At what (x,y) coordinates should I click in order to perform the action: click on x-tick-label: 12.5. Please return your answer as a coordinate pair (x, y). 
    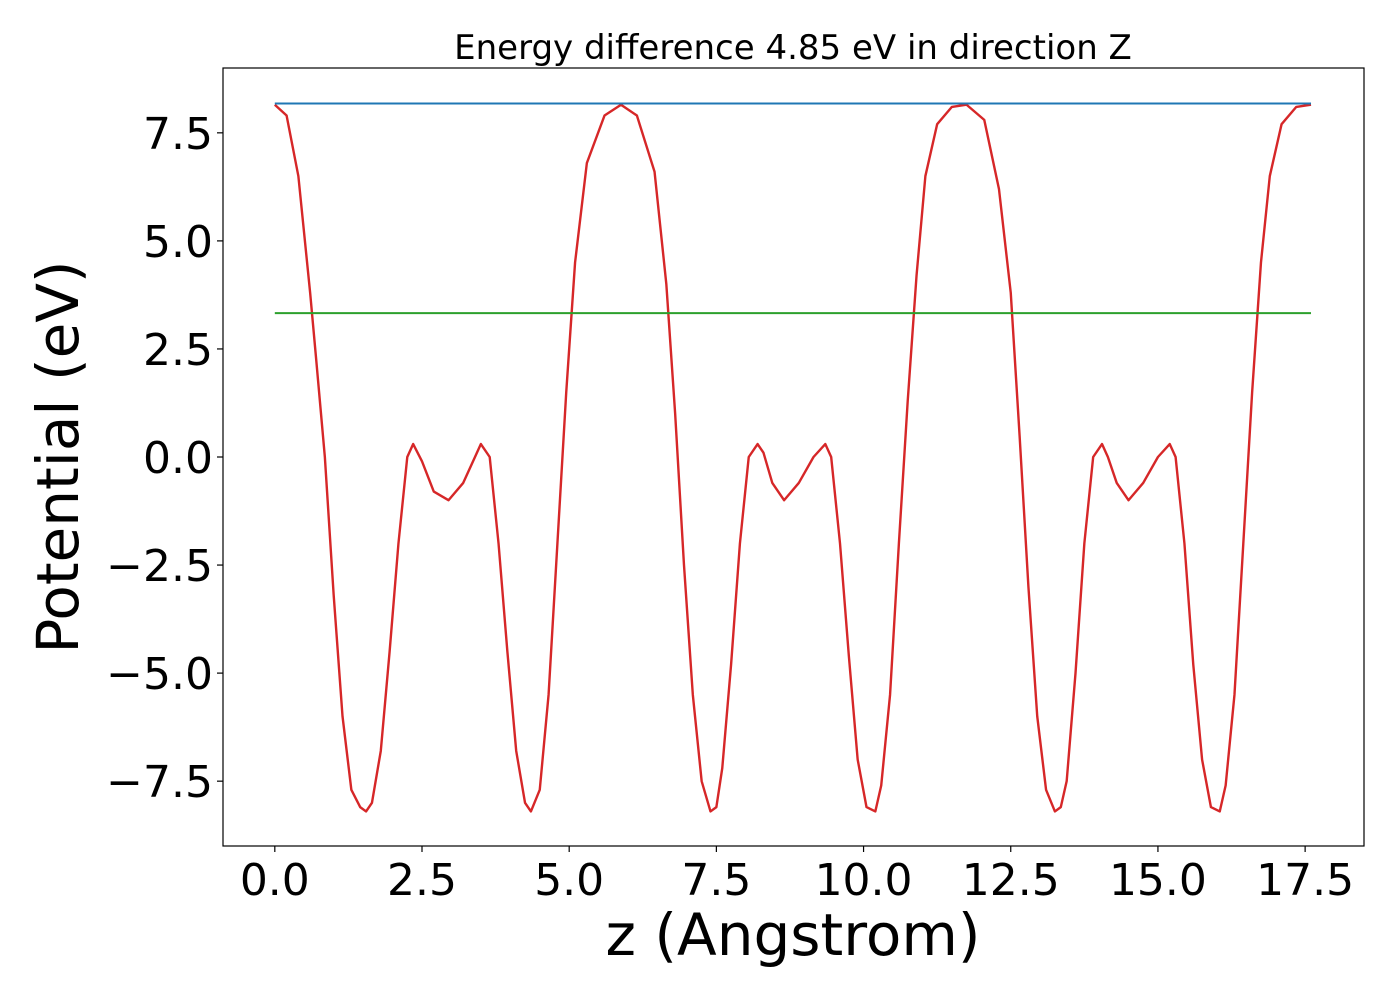
    Looking at the image, I should click on (1011, 880).